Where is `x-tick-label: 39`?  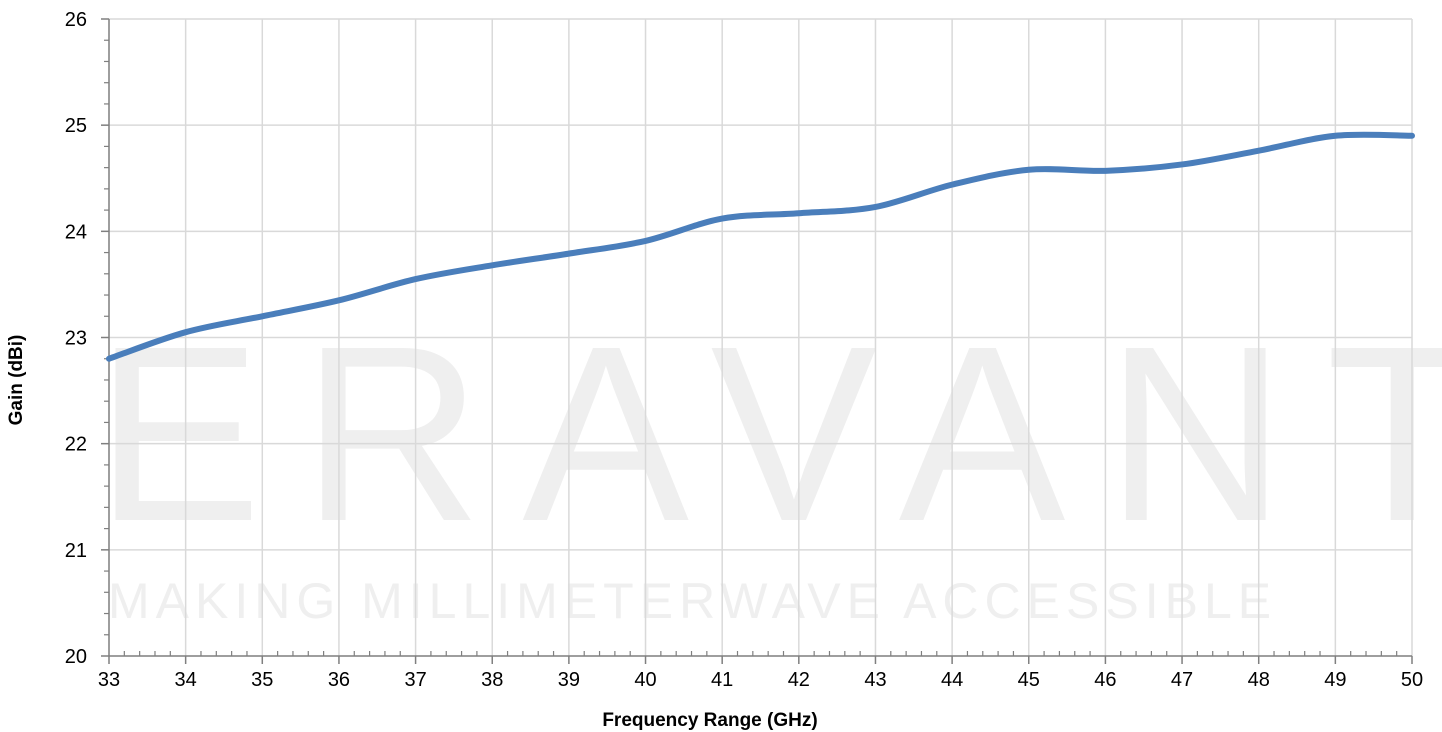
x-tick-label: 39 is located at coordinates (569, 680).